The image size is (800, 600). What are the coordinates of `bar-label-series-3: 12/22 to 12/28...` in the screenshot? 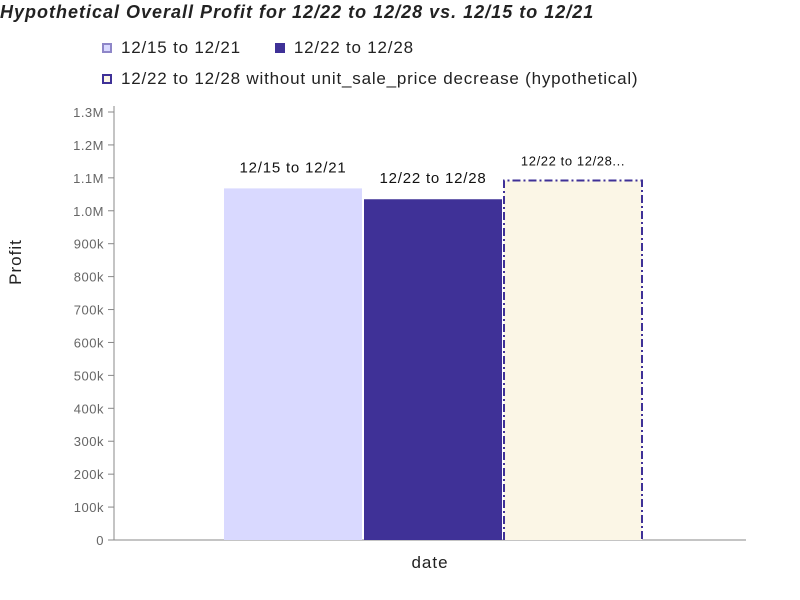 It's located at (573, 160).